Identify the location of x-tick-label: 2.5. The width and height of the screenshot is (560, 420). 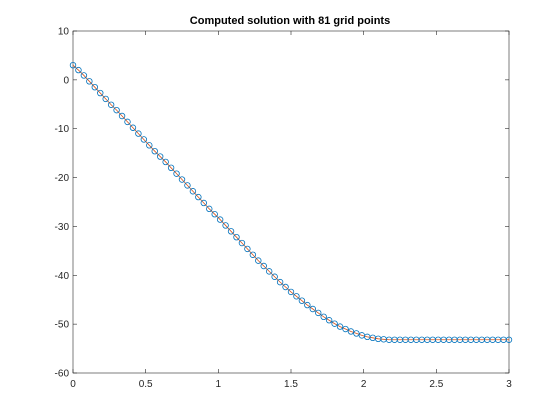
(436, 384).